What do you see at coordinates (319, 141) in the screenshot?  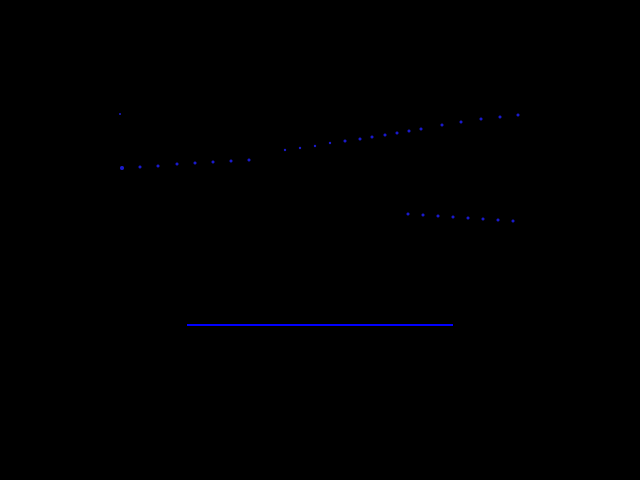 I see `upper-dot-trail` at bounding box center [319, 141].